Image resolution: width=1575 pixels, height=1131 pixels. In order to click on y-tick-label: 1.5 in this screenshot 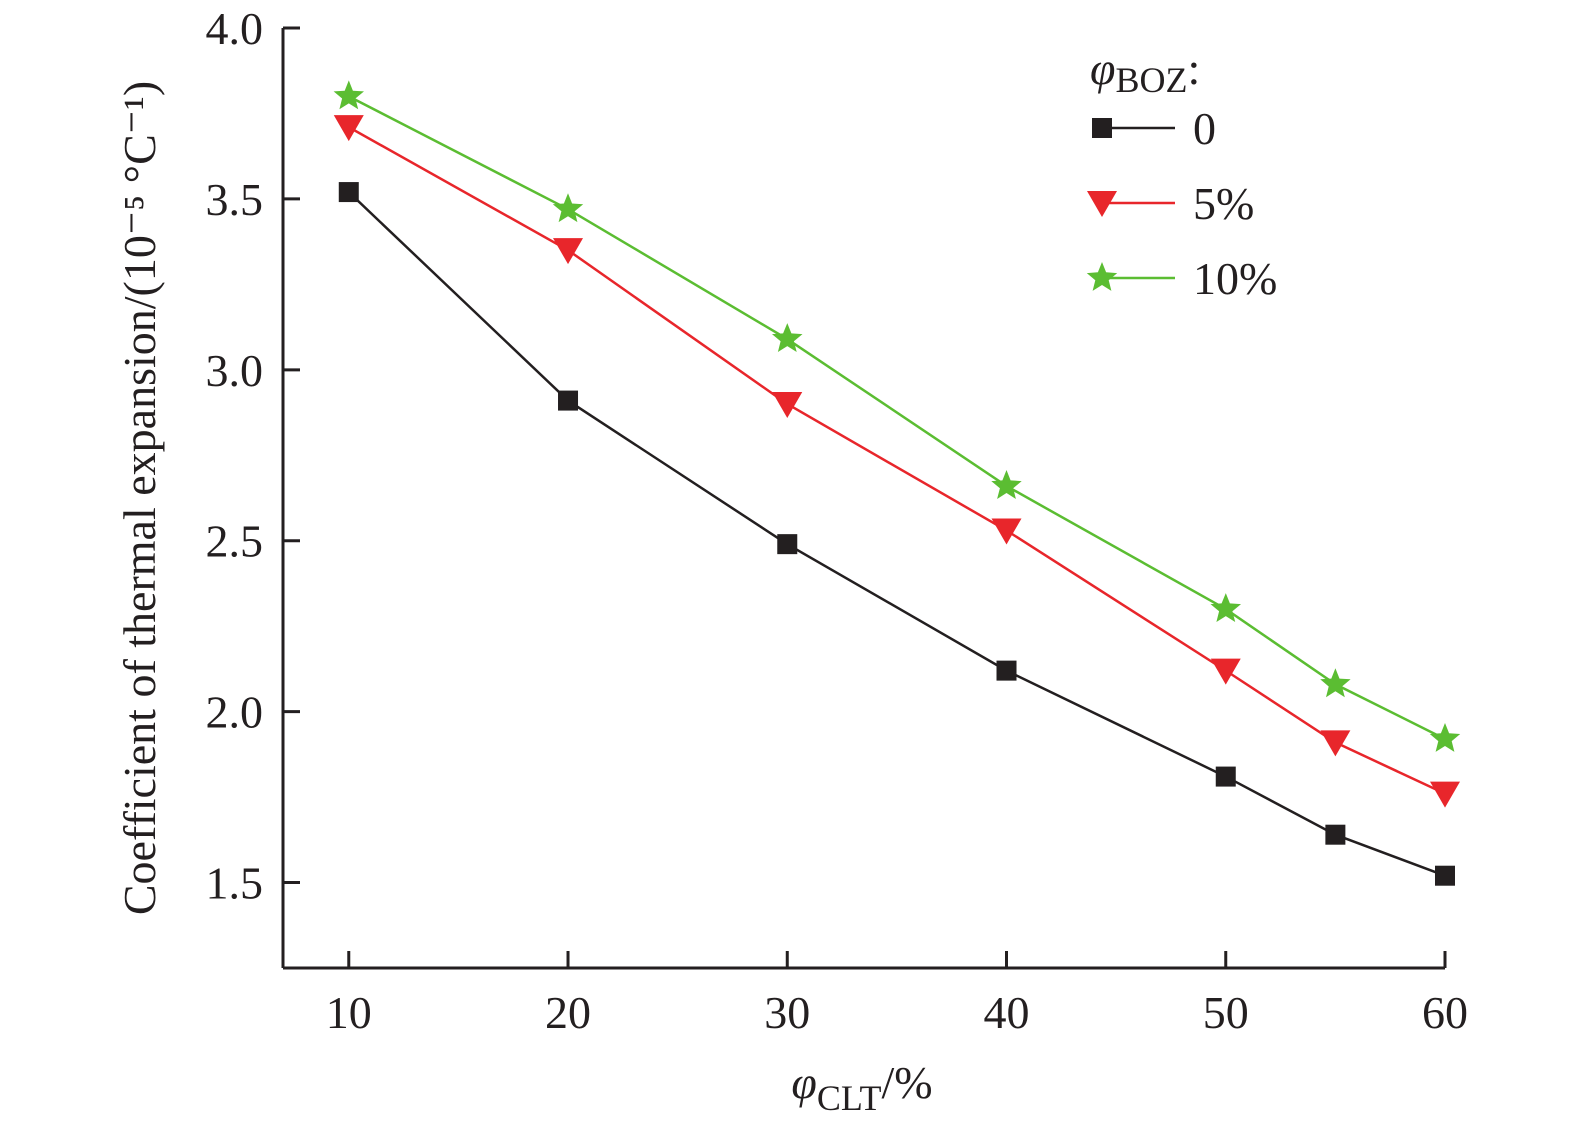, I will do `click(235, 883)`.